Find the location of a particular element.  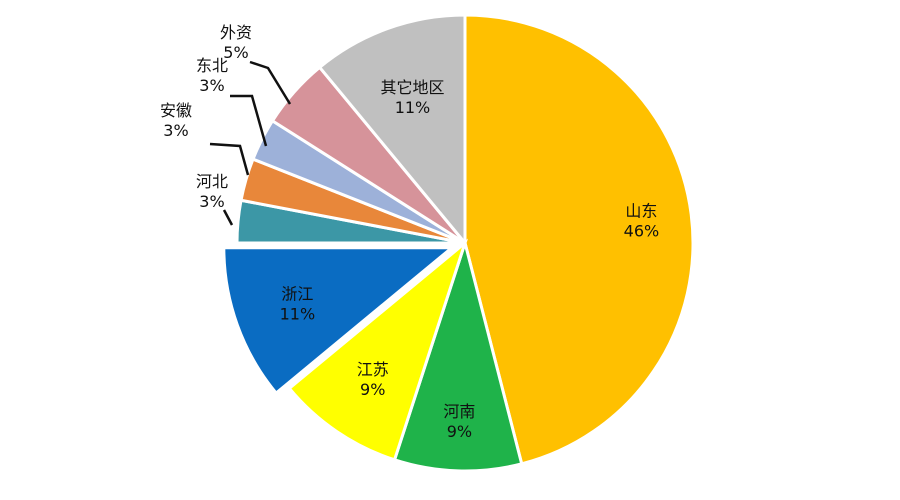

slice-label-5: 河北 3% is located at coordinates (212, 191).